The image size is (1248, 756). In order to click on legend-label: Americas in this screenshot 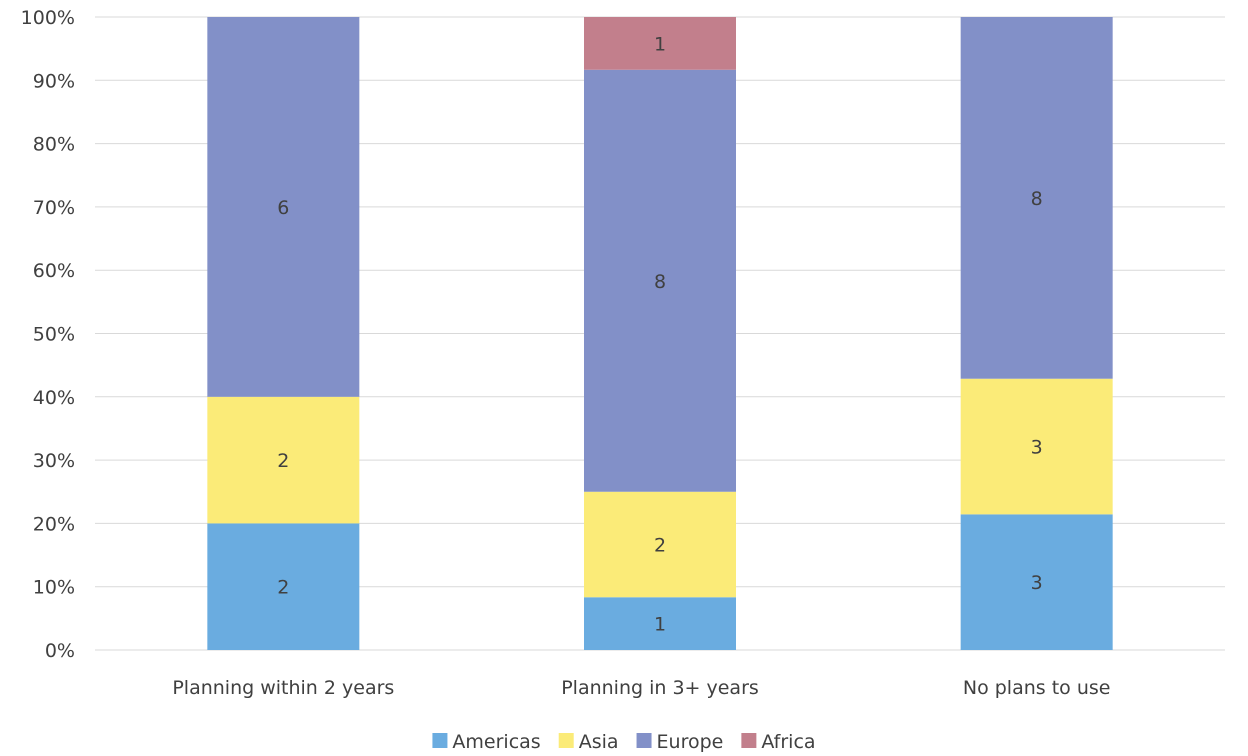, I will do `click(496, 742)`.